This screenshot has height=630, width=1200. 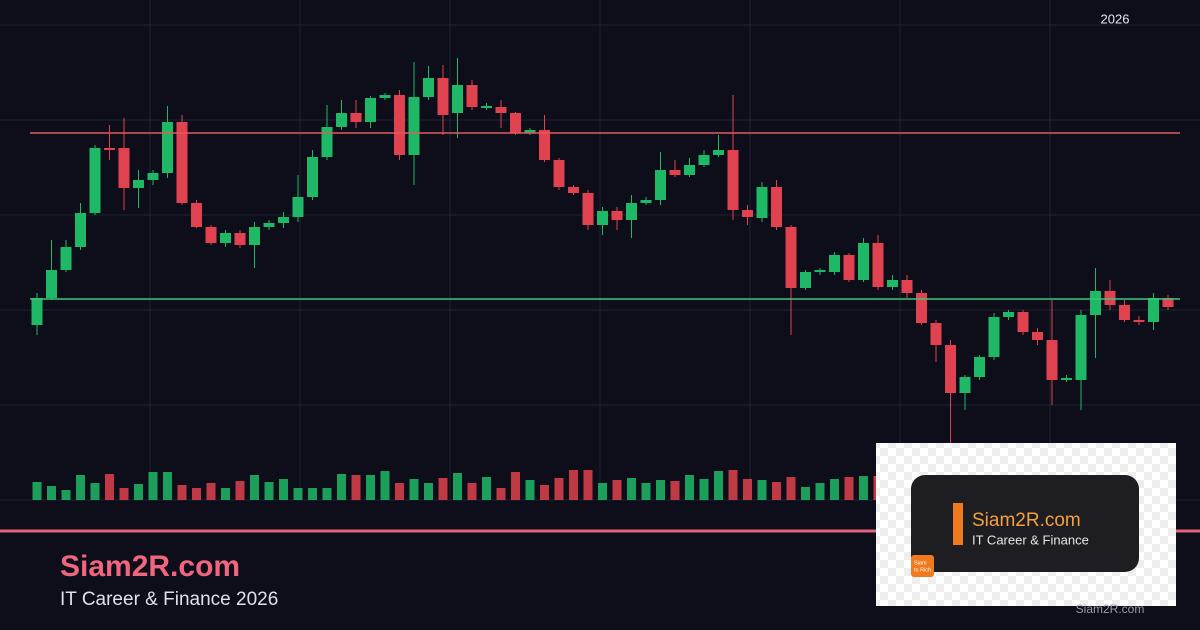 I want to click on logo-panel, so click(x=1025, y=523).